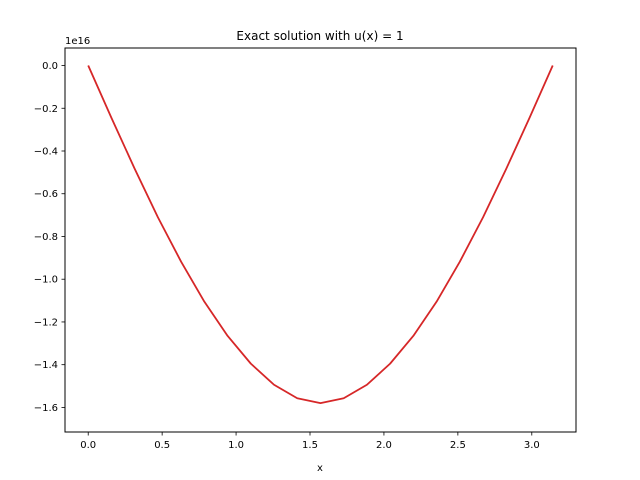  I want to click on chart-title: Exact solution with u(x) = 1, so click(319, 36).